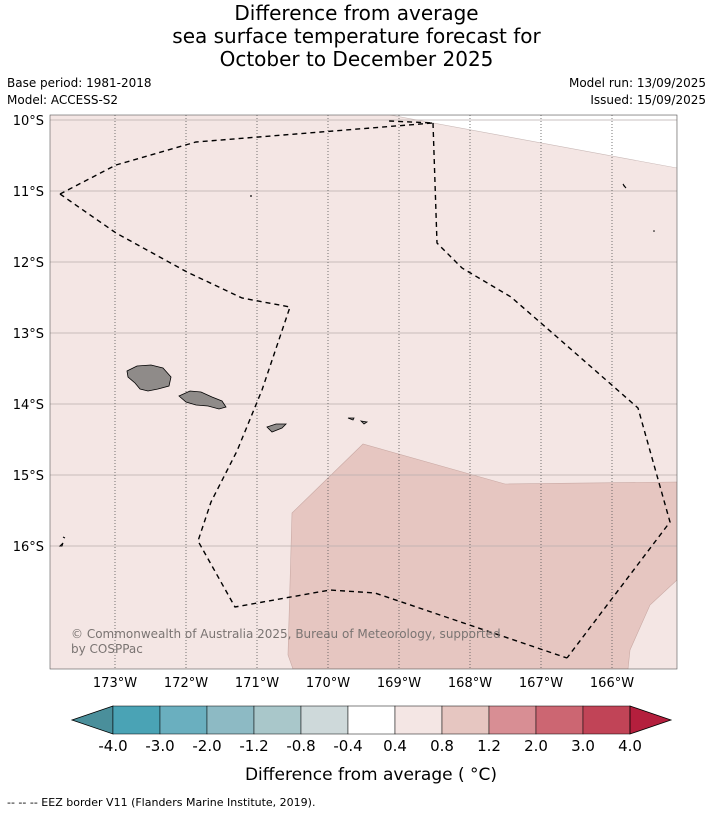  What do you see at coordinates (28, 263) in the screenshot?
I see `latitude-label: 12°S` at bounding box center [28, 263].